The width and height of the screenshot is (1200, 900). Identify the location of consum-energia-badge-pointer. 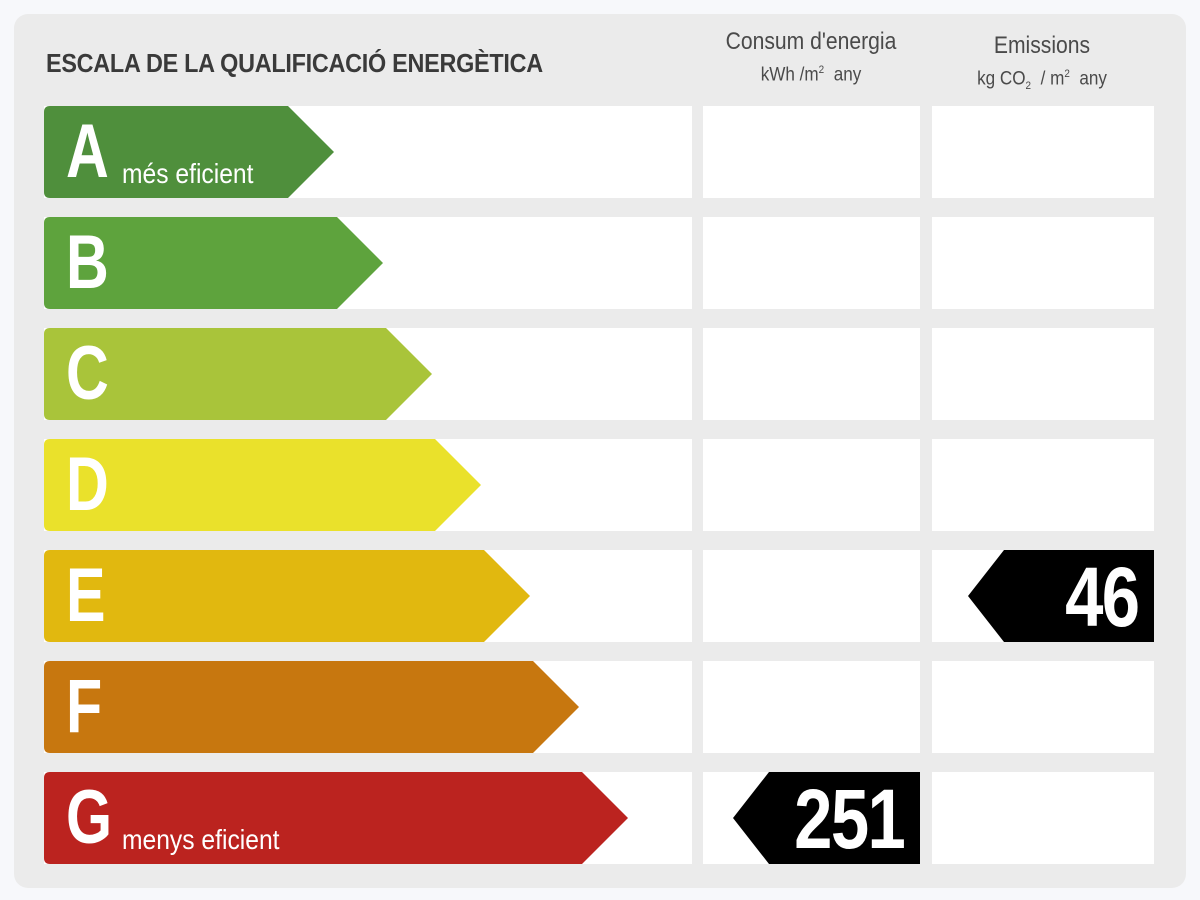
(826, 818).